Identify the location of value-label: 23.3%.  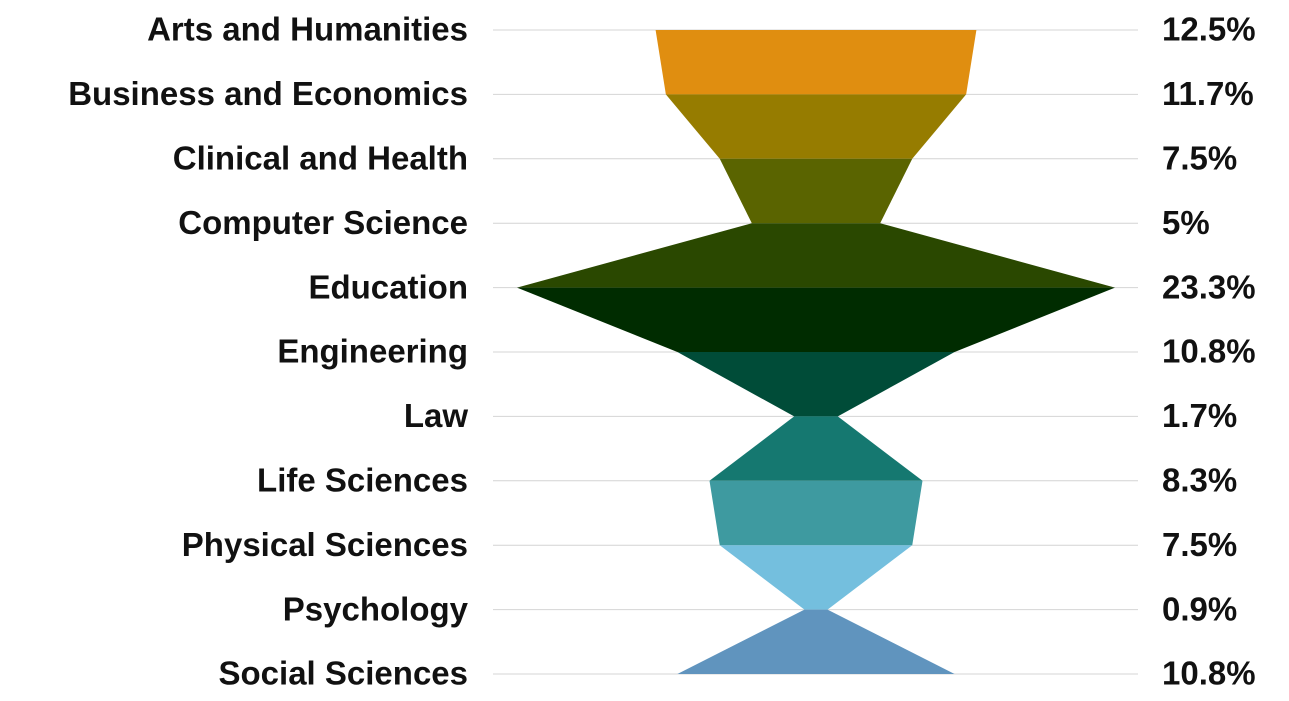
(1209, 286).